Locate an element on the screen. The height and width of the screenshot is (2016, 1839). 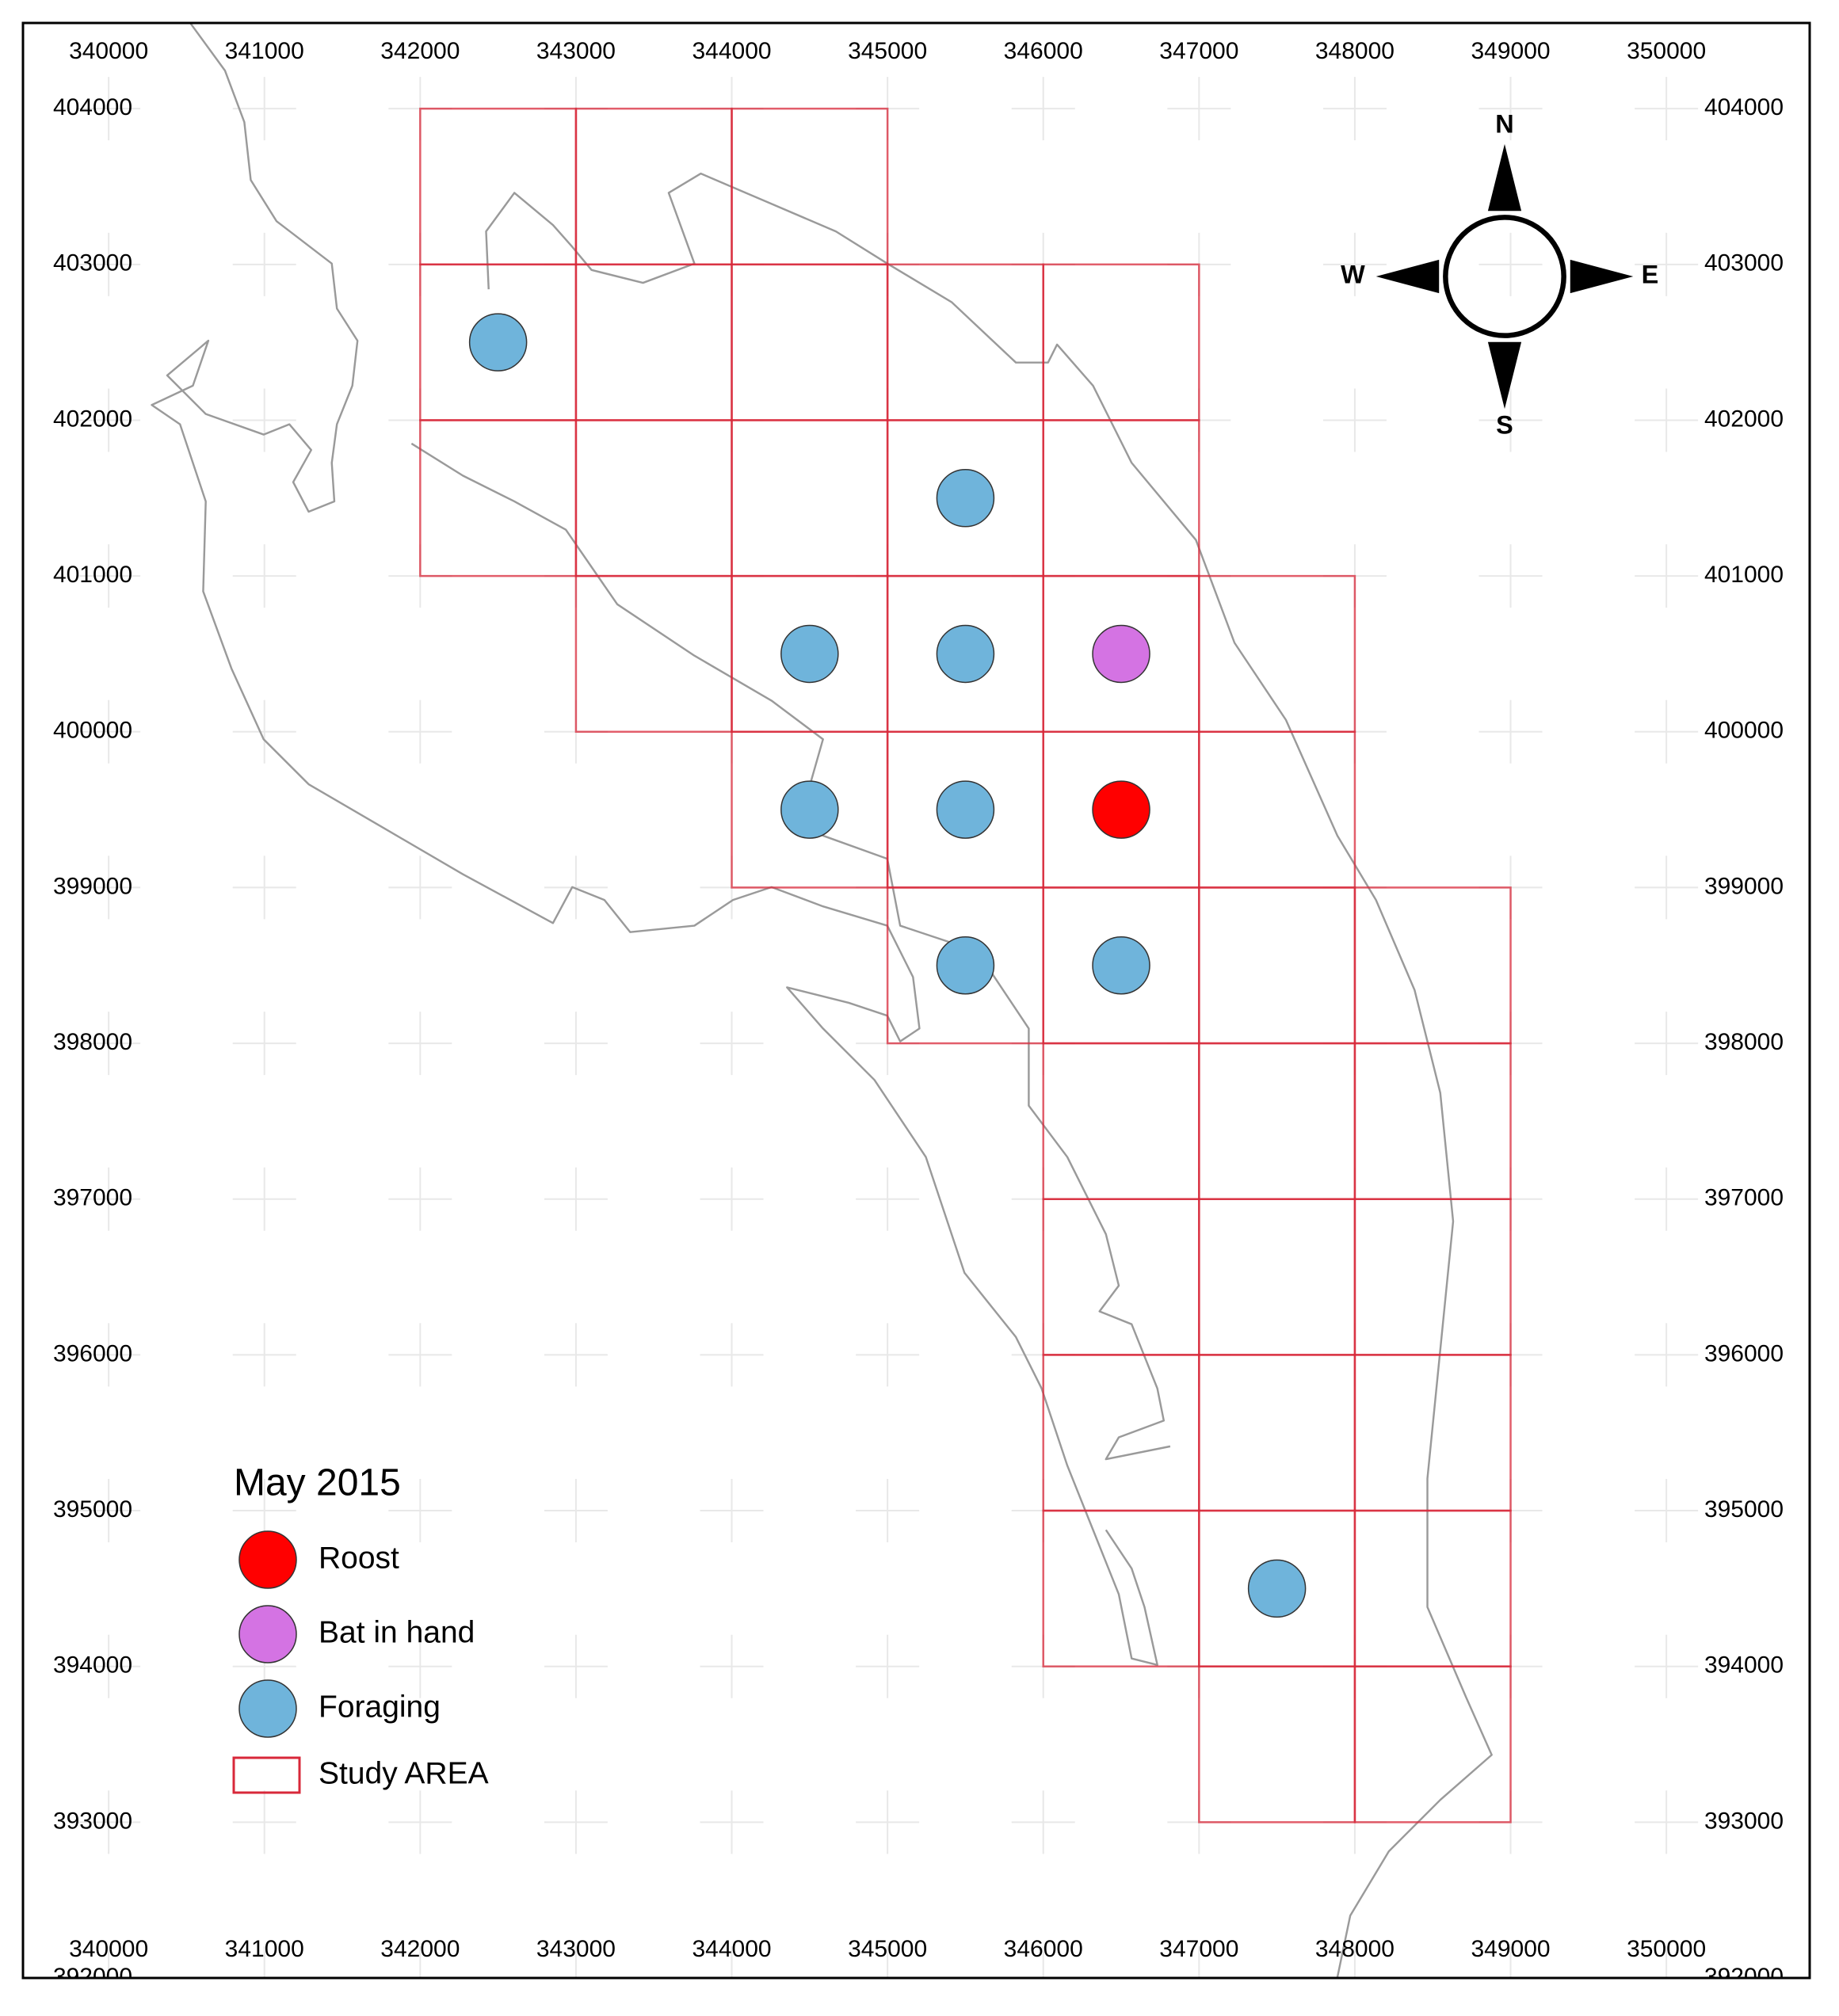
compass-label: N is located at coordinates (1504, 125).